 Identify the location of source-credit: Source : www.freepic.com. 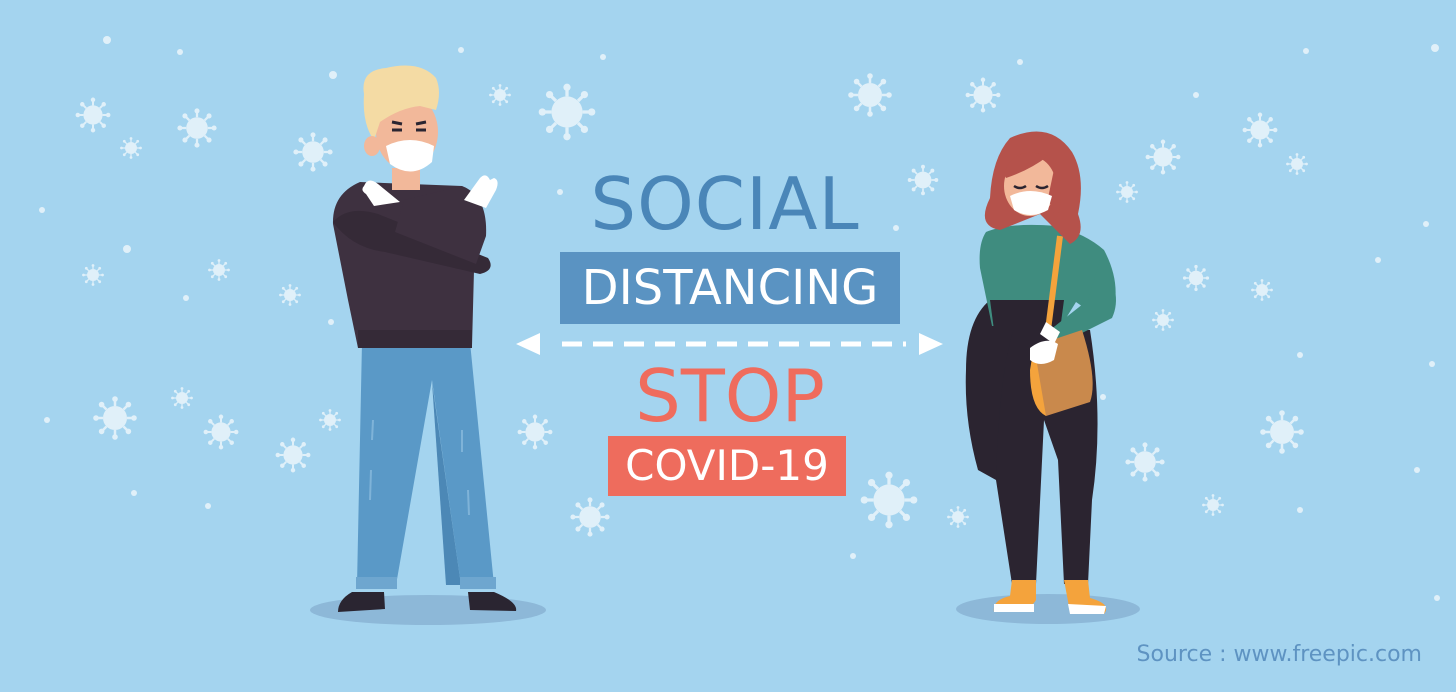
(1279, 654).